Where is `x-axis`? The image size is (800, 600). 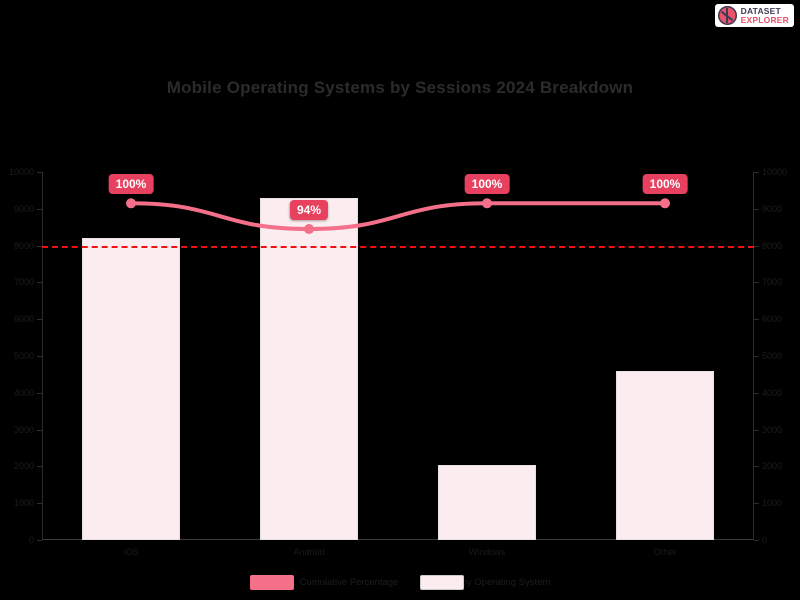
x-axis is located at coordinates (398, 539).